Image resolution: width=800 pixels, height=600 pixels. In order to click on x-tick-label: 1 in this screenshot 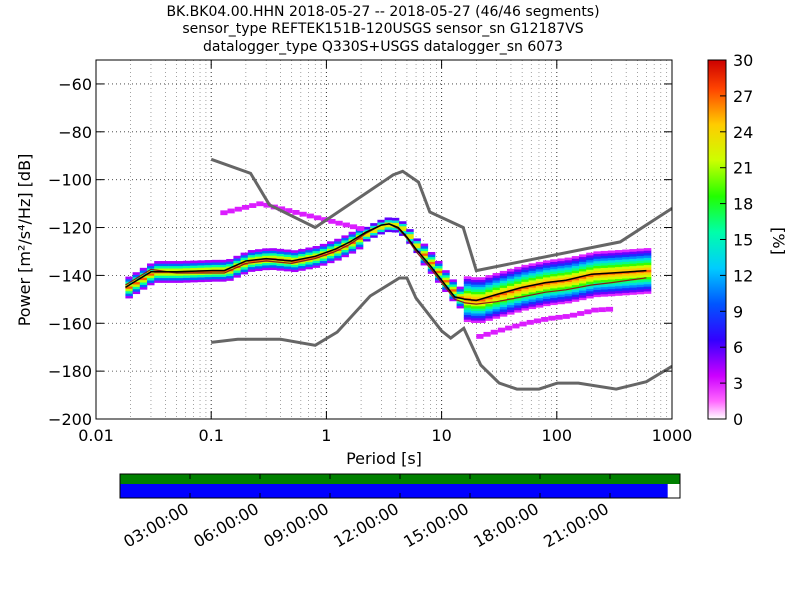, I will do `click(326, 435)`.